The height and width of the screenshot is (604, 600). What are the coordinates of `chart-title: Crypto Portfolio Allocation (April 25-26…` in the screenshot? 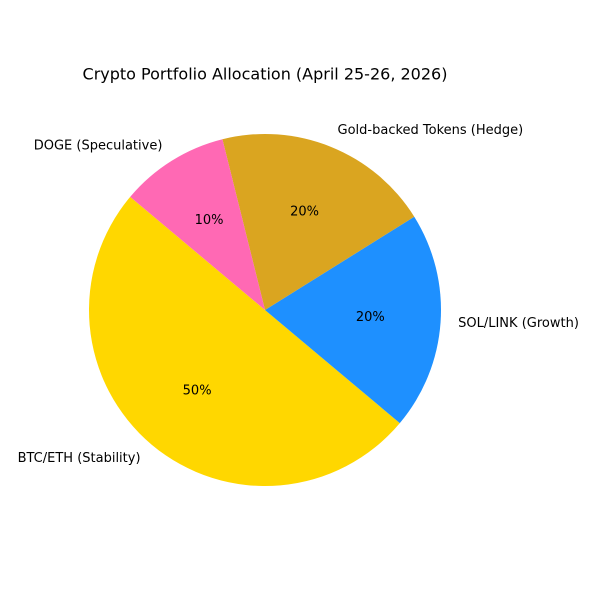 It's located at (265, 74).